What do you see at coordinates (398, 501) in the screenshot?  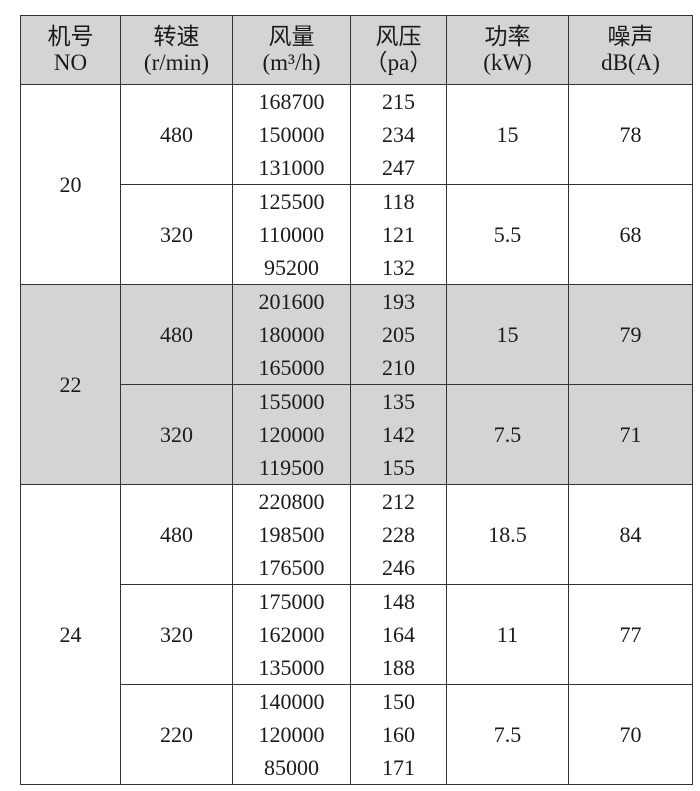 I see `pressure-cell: 212` at bounding box center [398, 501].